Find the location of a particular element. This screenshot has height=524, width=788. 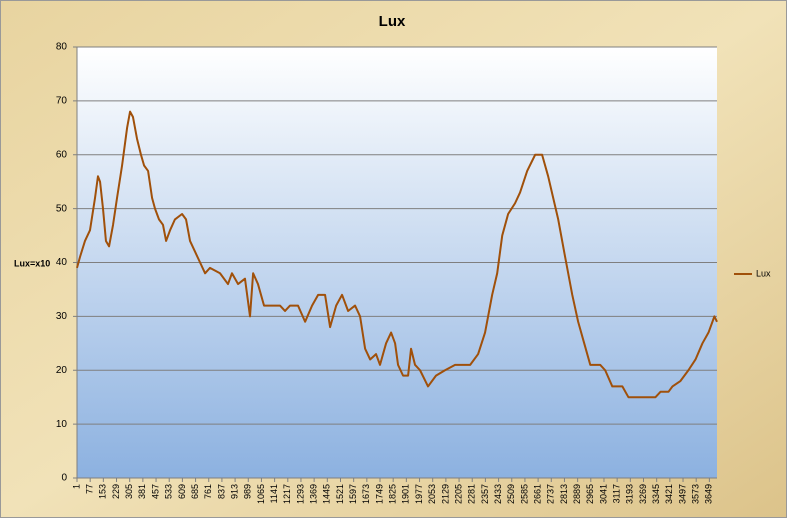

x-tick-label: 3421 is located at coordinates (669, 494).